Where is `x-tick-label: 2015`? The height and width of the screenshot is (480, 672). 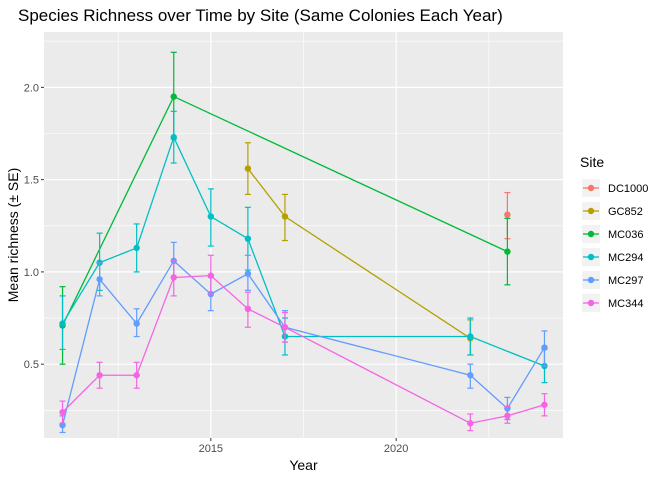
x-tick-label: 2015 is located at coordinates (211, 449).